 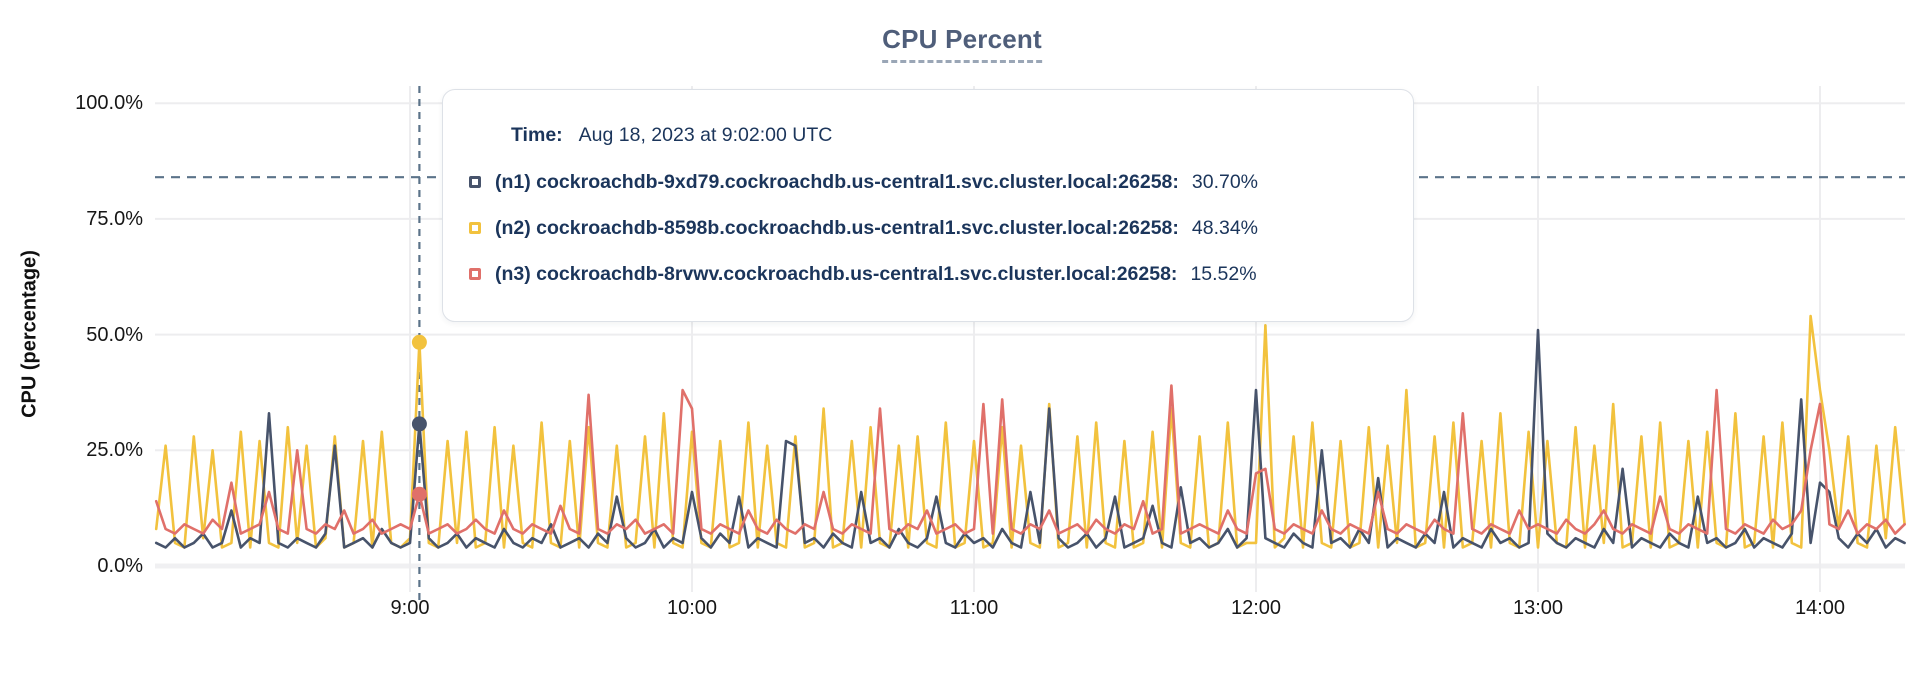 I want to click on y-tick-label: 75.0%, so click(x=114, y=218).